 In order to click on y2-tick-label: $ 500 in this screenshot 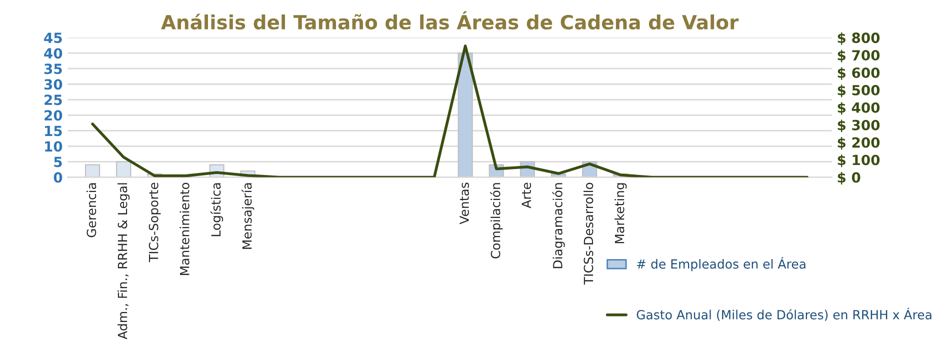, I will do `click(859, 91)`.